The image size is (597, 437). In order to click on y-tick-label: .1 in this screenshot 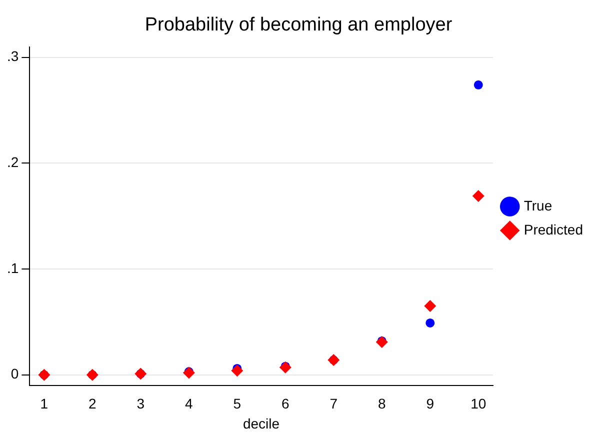, I will do `click(12, 268)`.